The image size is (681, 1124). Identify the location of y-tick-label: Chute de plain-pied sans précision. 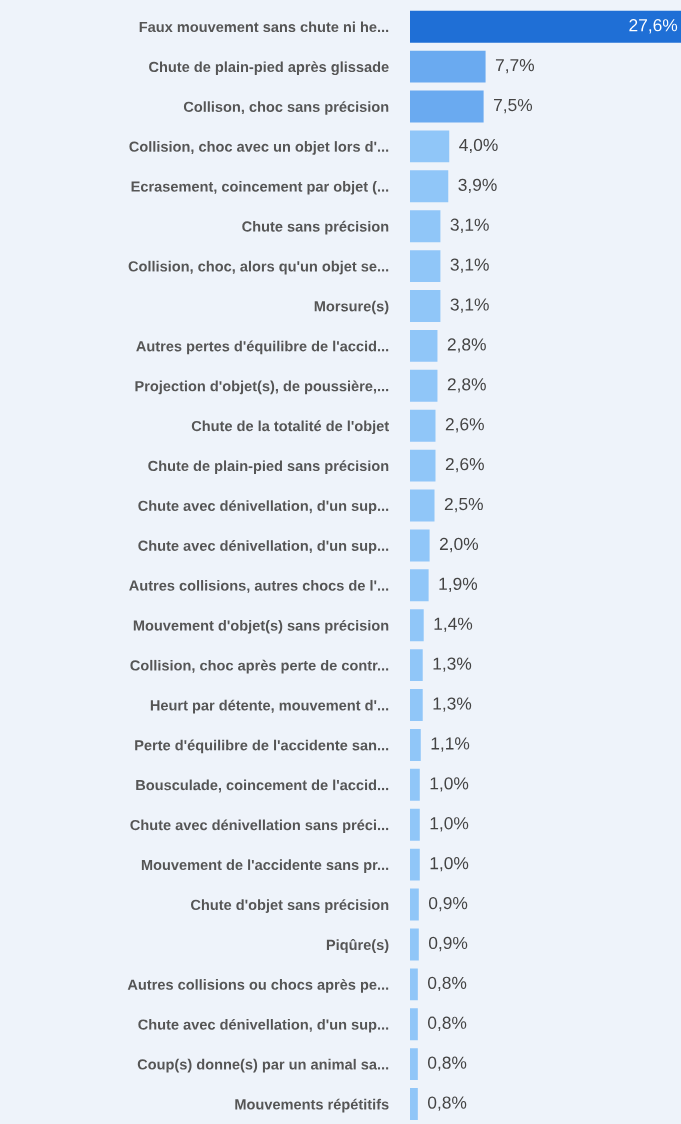
(268, 467).